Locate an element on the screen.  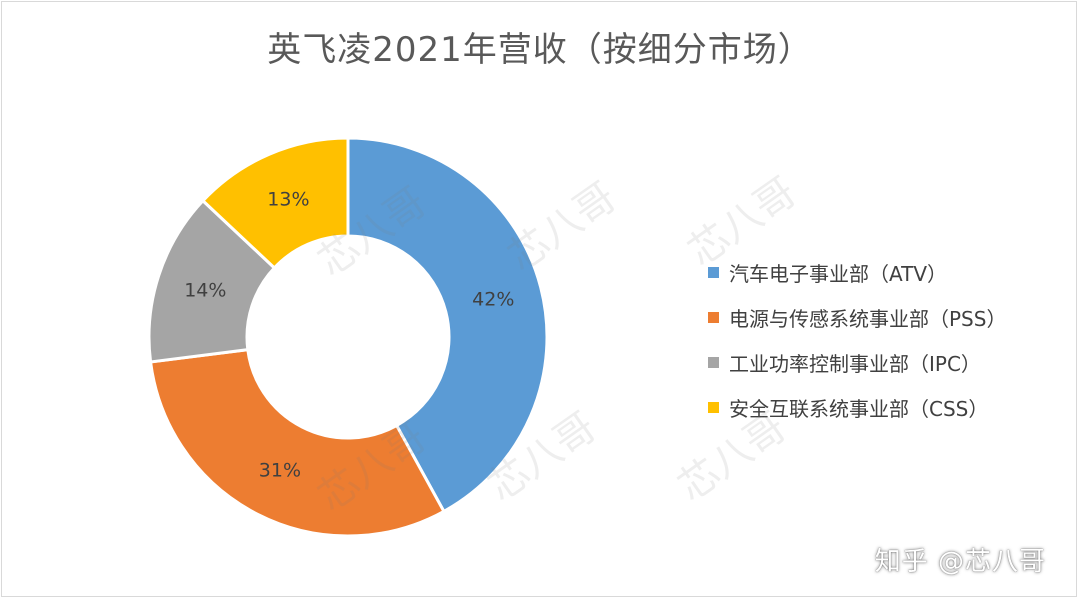
legend-item-css: 安全互联系统事业部（CSS） is located at coordinates (857, 407).